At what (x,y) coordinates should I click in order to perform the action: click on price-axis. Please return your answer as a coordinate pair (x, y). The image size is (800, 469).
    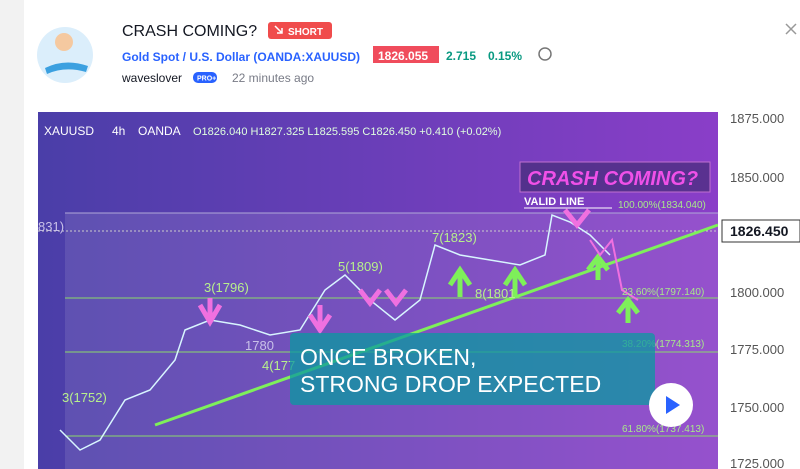
    Looking at the image, I should click on (759, 290).